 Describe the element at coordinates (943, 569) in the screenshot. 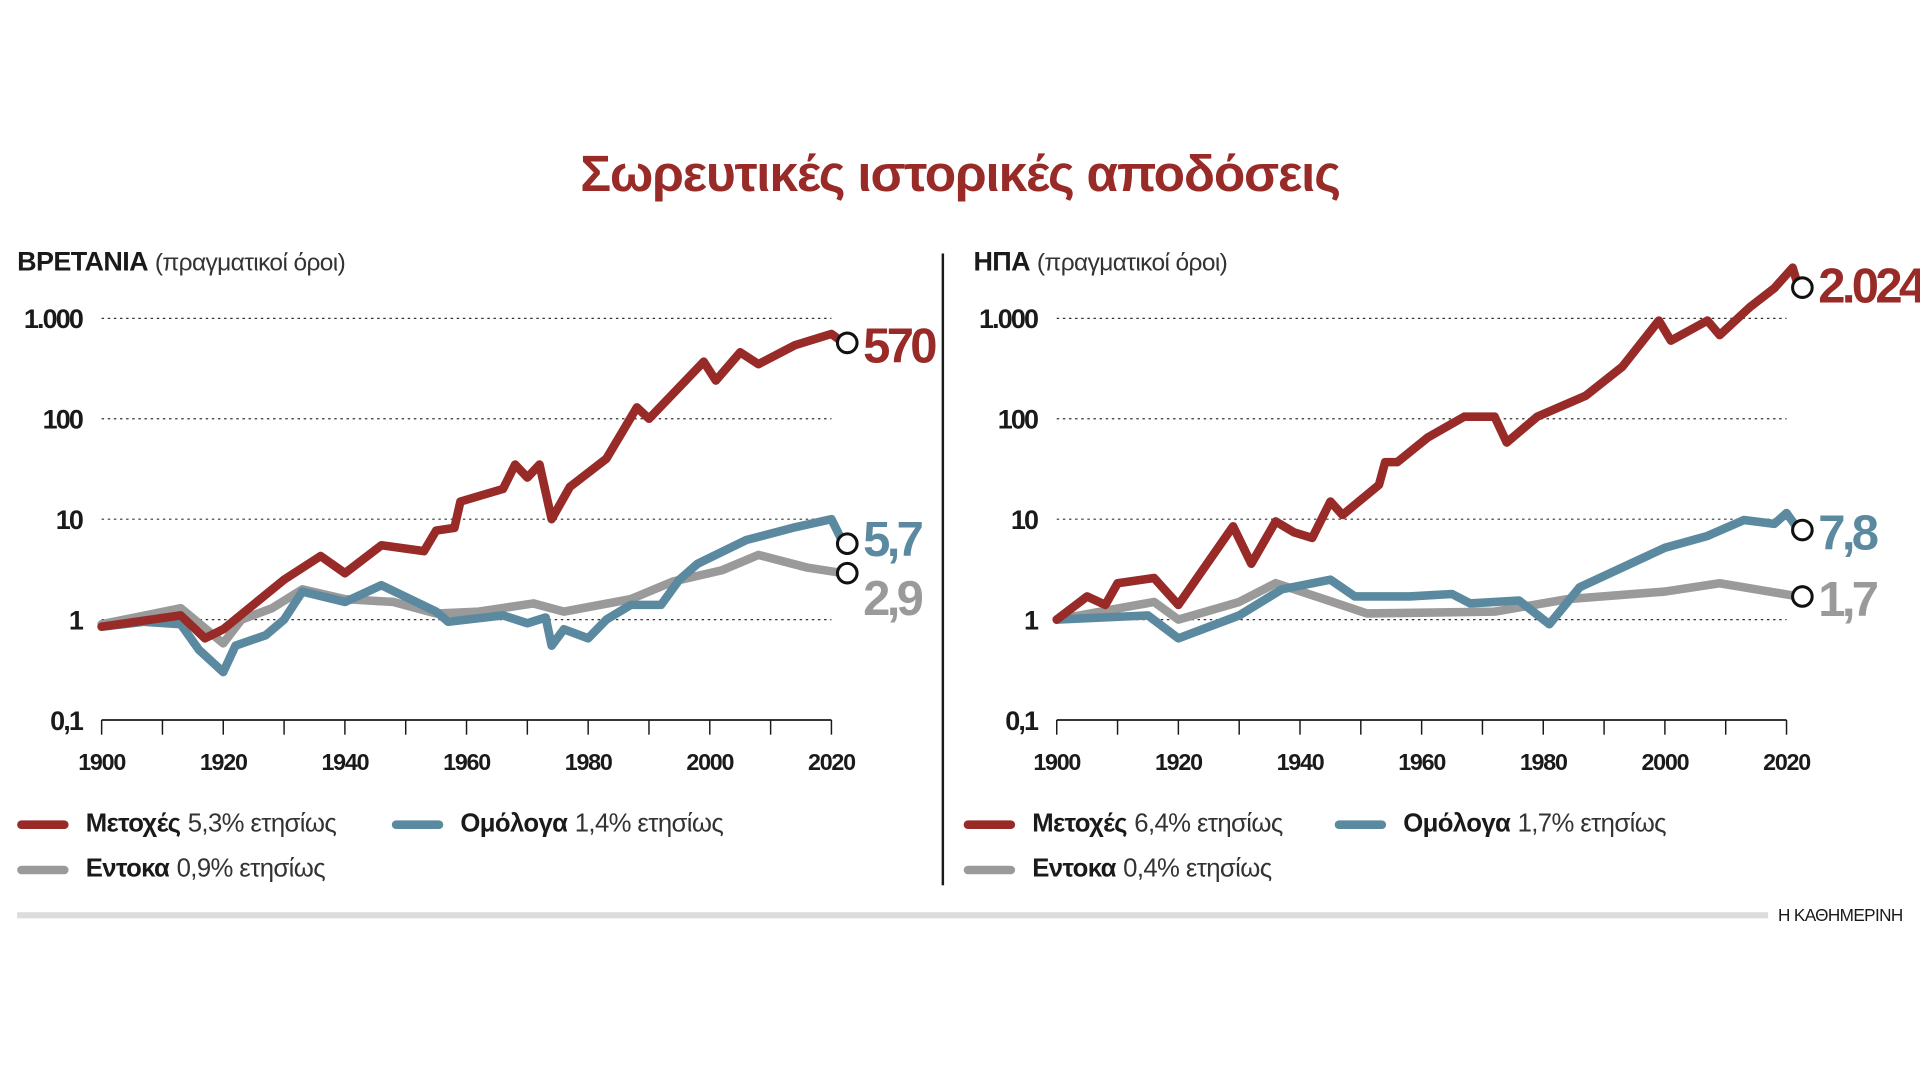

I see `panel-divider` at that location.